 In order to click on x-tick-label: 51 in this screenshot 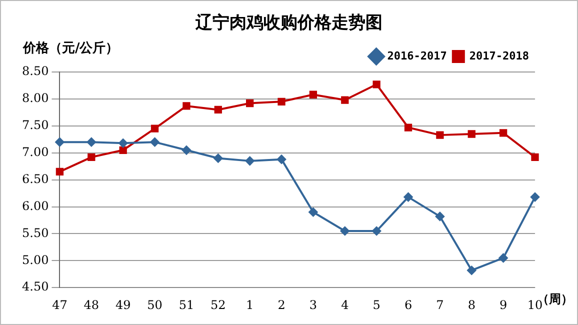, I will do `click(186, 305)`.